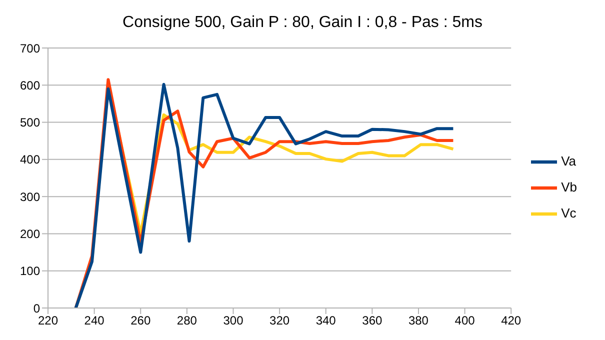 The image size is (605, 340). I want to click on x-tick-label: 420, so click(511, 321).